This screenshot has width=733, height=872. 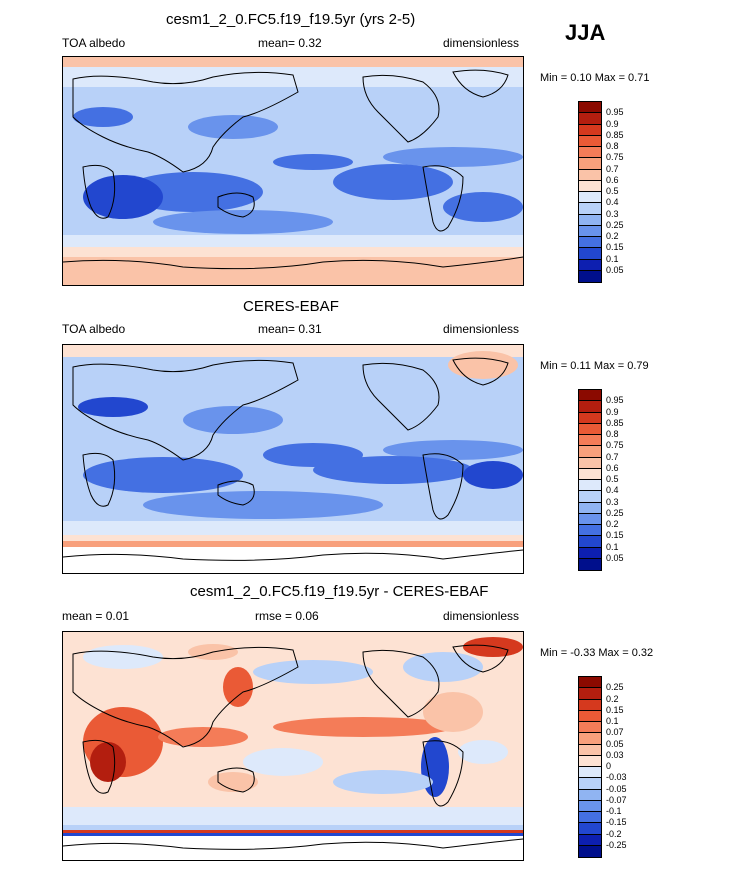 What do you see at coordinates (615, 445) in the screenshot?
I see `colorbar-tick-label: 0.75` at bounding box center [615, 445].